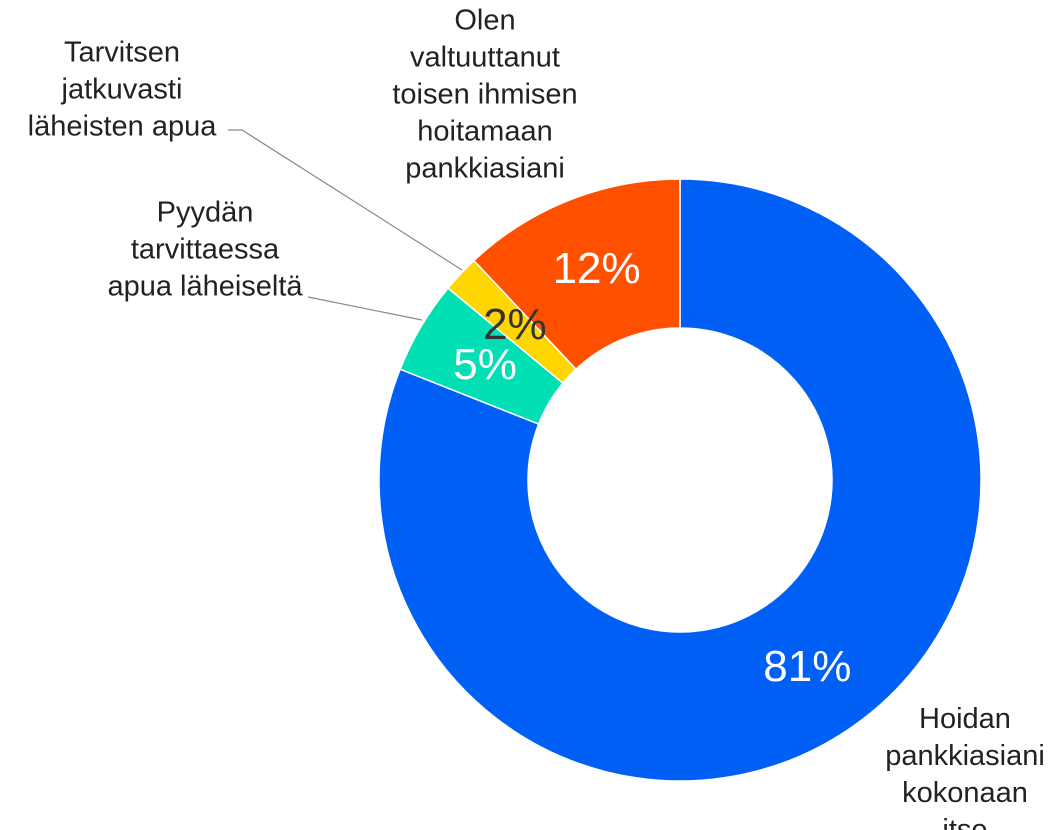  I want to click on category-label: Hoidan pankkiasiani kokonaan itse, so click(965, 766).